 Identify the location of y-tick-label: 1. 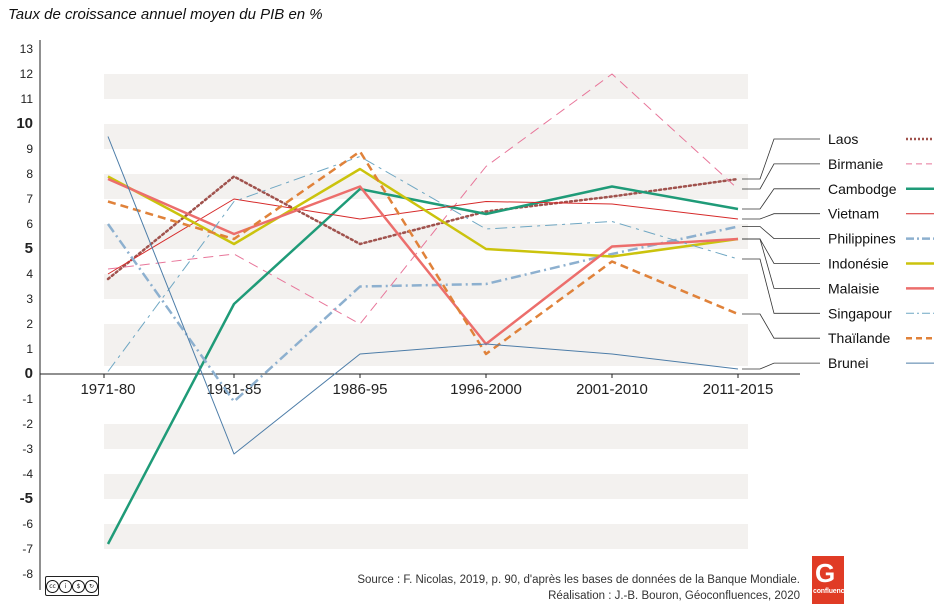
(29, 349).